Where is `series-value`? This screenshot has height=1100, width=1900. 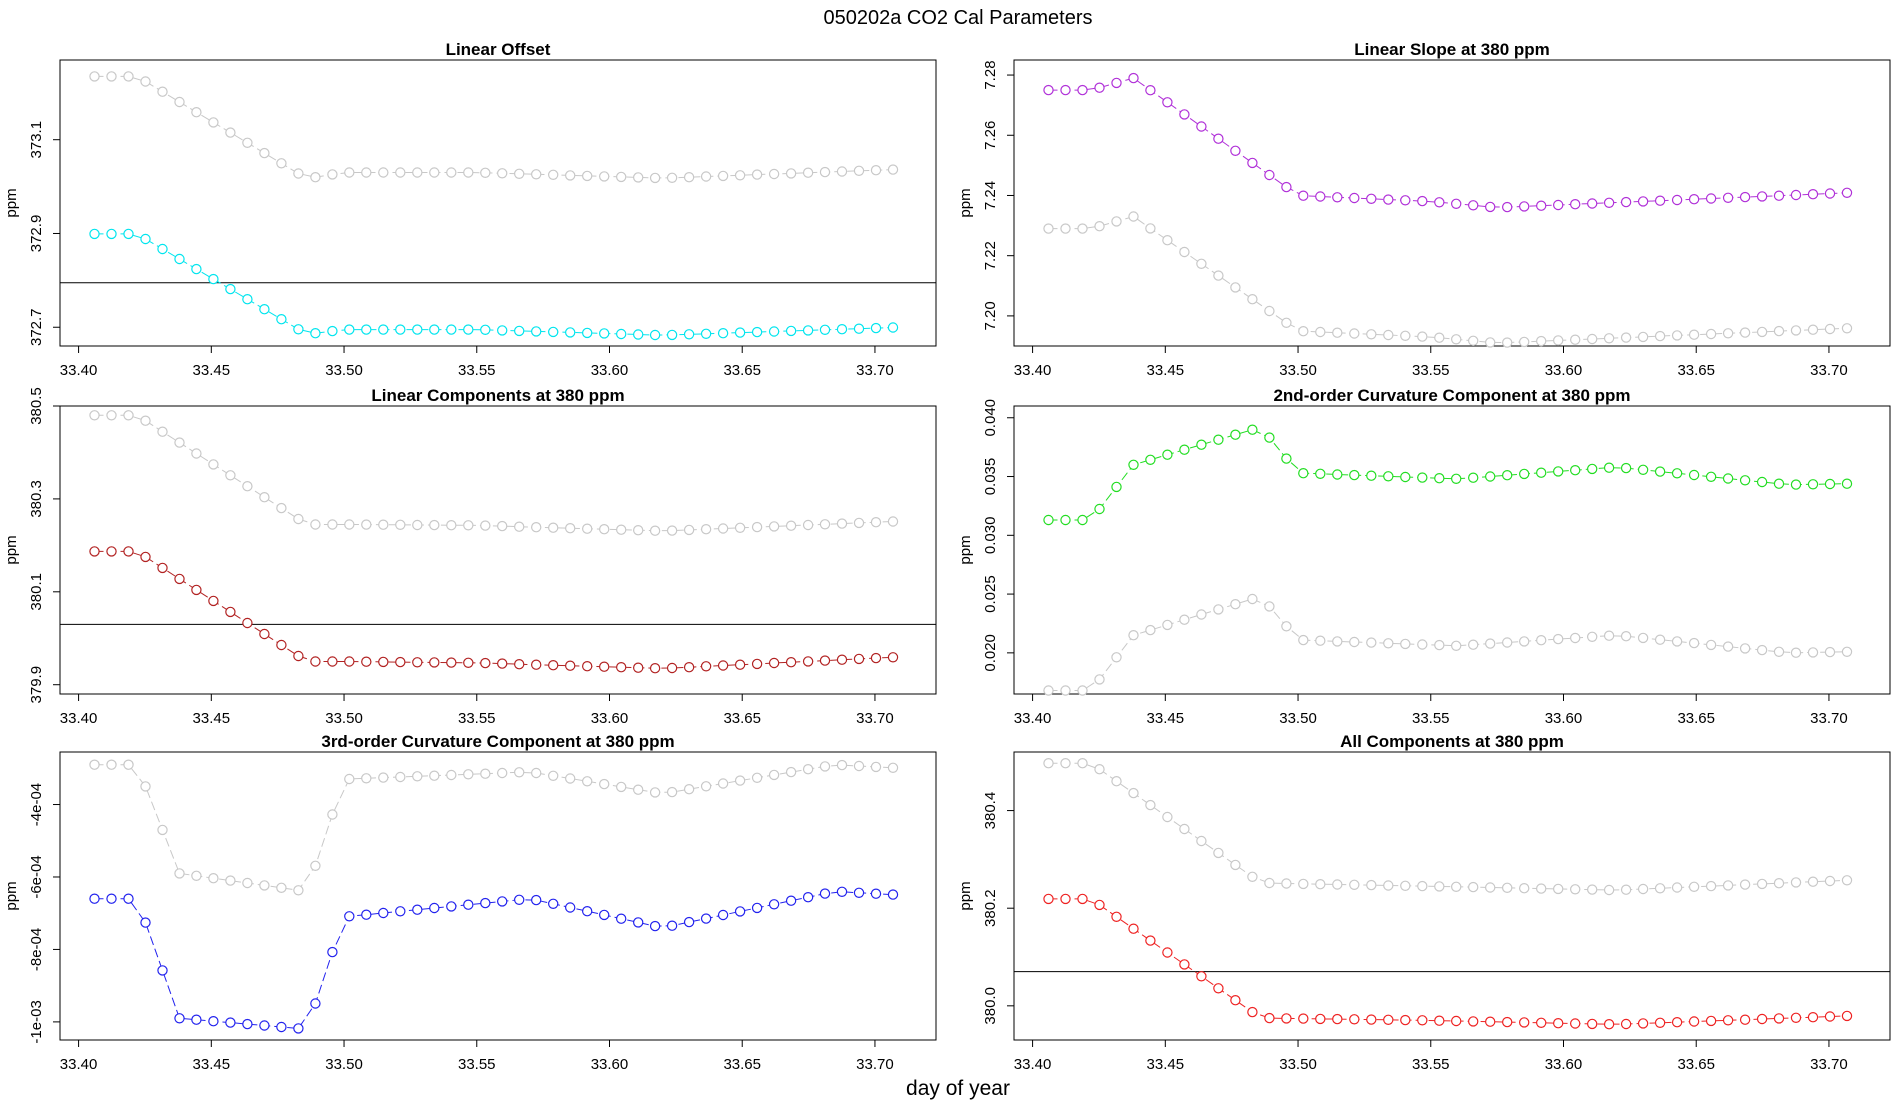 series-value is located at coordinates (1448, 961).